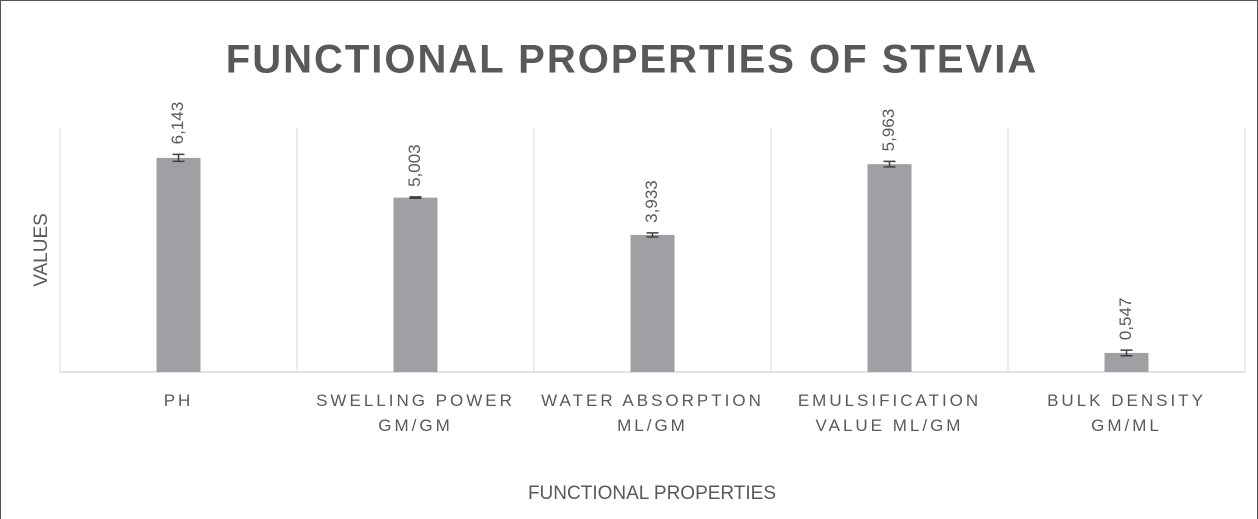  What do you see at coordinates (1126, 413) in the screenshot?
I see `x-tick-label: BULK DENSITY GM/ML` at bounding box center [1126, 413].